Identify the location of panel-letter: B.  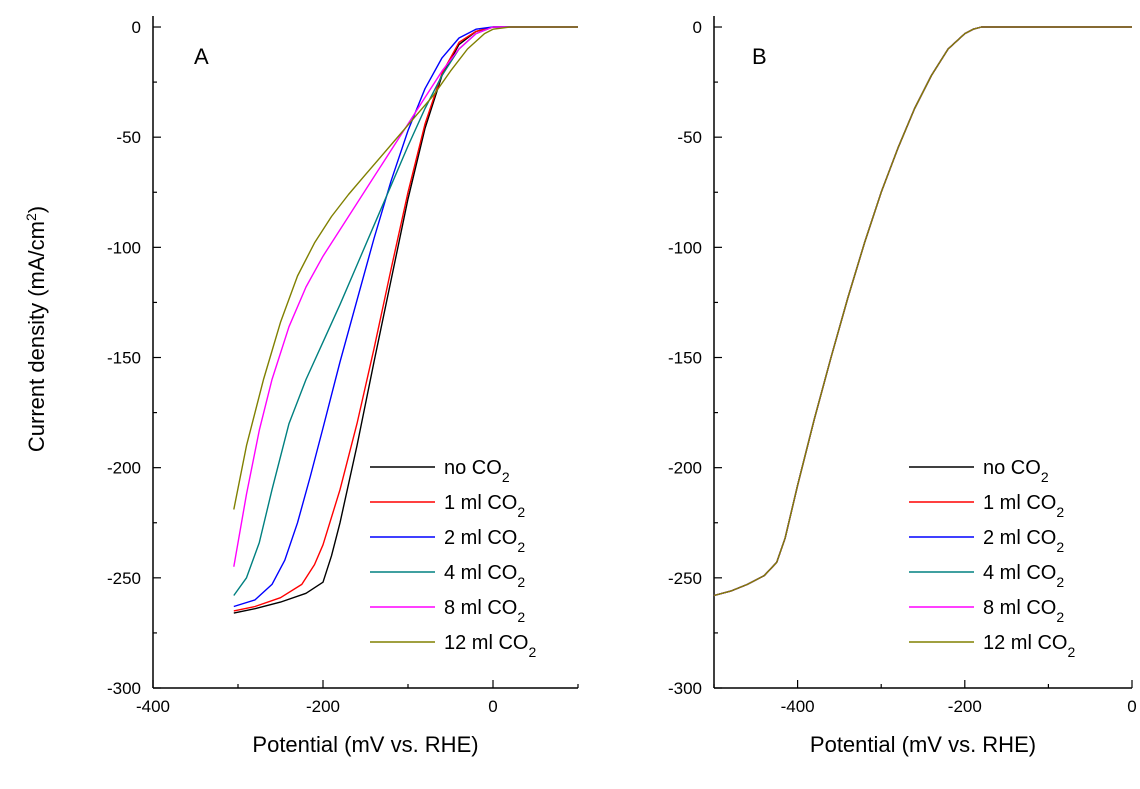
(759, 56).